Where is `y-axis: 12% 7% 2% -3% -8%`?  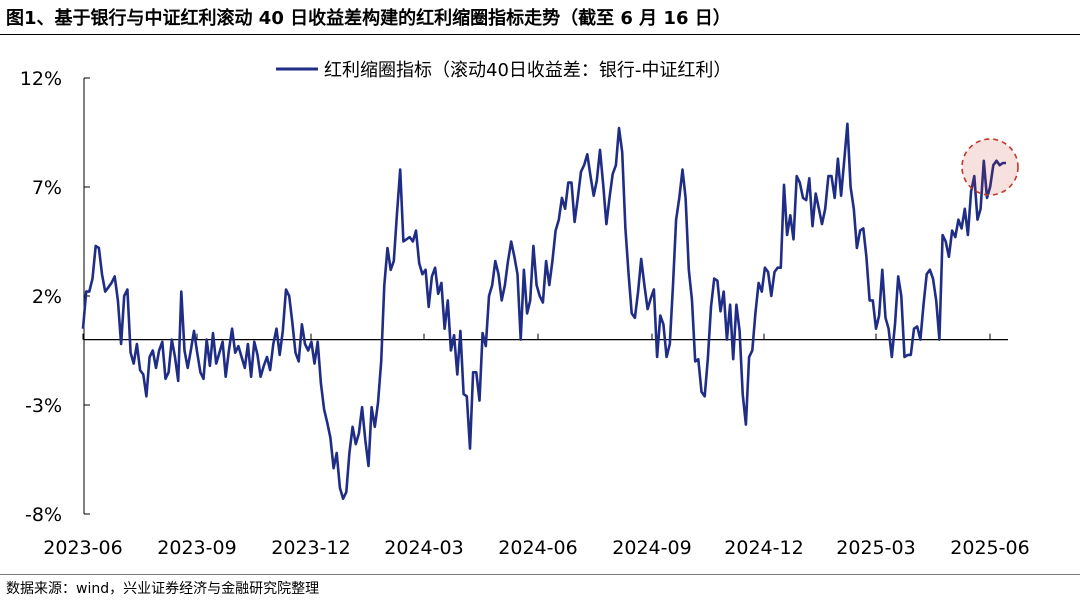 y-axis: 12% 7% 2% -3% -8% is located at coordinates (55, 297).